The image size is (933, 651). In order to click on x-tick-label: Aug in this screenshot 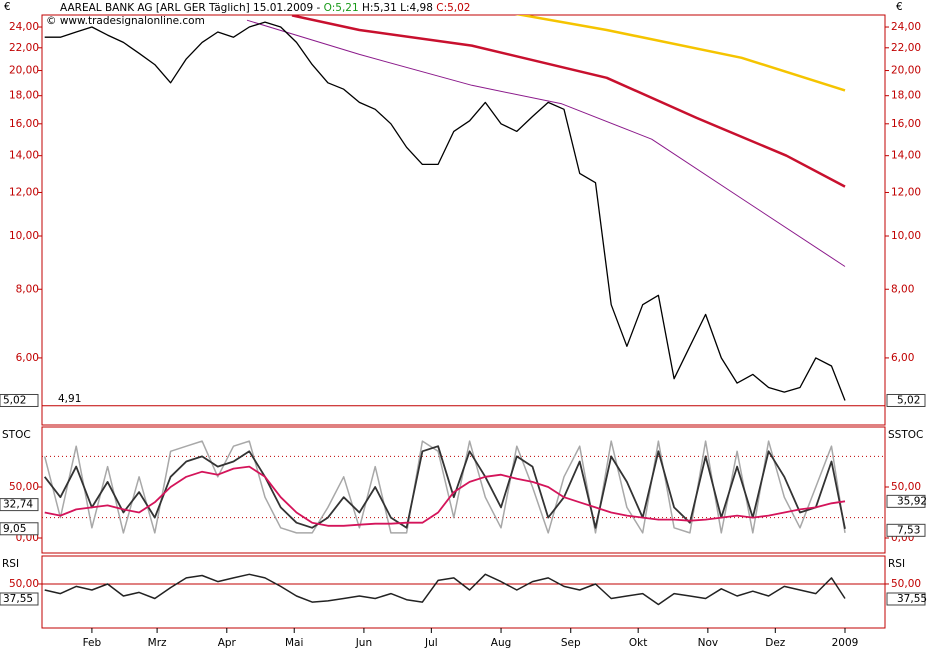, I will do `click(501, 643)`.